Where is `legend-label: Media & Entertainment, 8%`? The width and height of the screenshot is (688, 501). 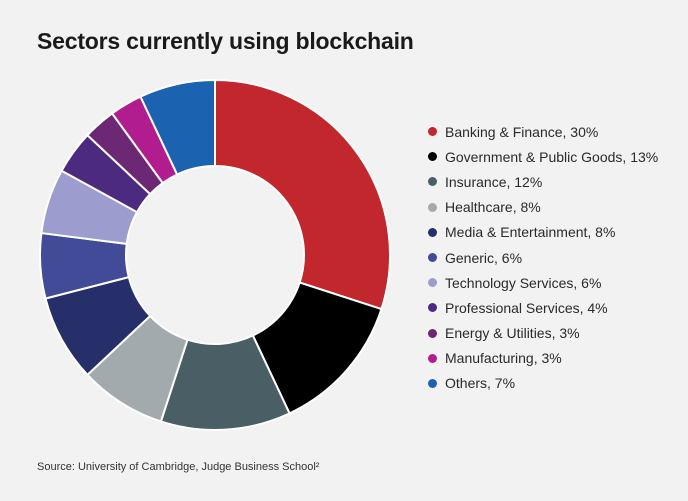 legend-label: Media & Entertainment, 8% is located at coordinates (530, 232).